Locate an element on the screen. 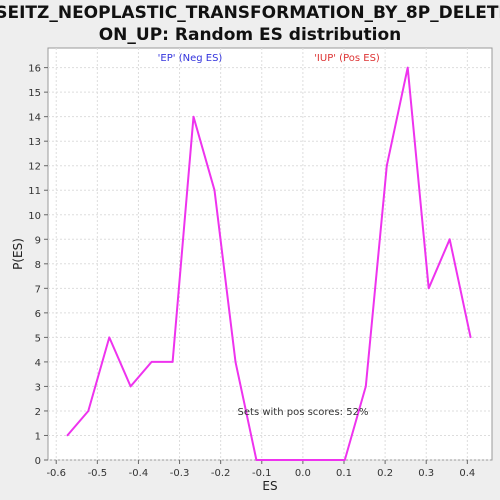 Image resolution: width=500 pixels, height=500 pixels. y-tick-label: 11 is located at coordinates (34, 191).